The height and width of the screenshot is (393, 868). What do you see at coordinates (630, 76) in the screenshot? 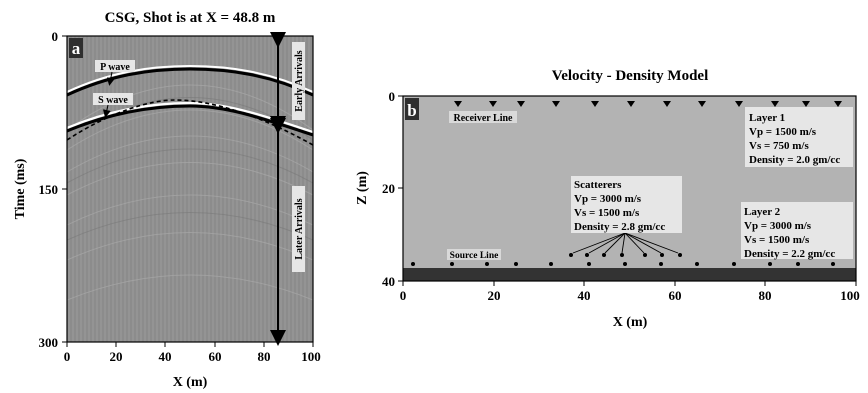
I see `panel-b-title: Velocity - Density Model` at bounding box center [630, 76].